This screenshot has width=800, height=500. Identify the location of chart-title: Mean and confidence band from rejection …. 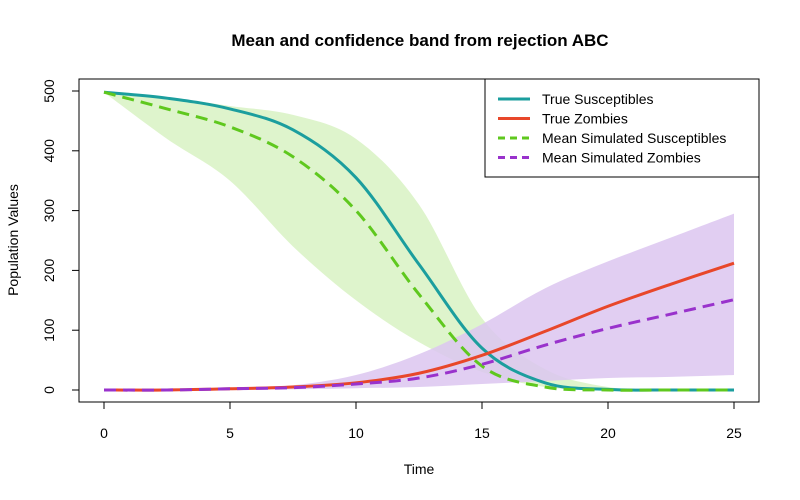
(419, 40).